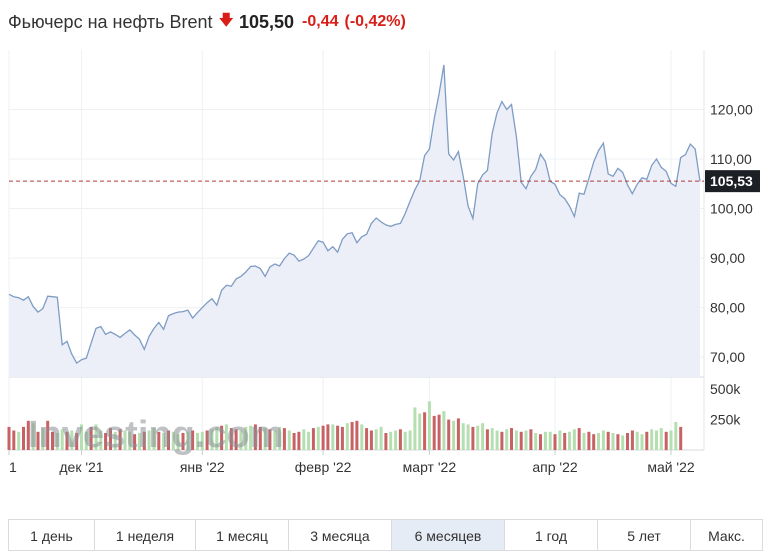  Describe the element at coordinates (727, 308) in the screenshot. I see `y-tick-label: 80,00` at that location.